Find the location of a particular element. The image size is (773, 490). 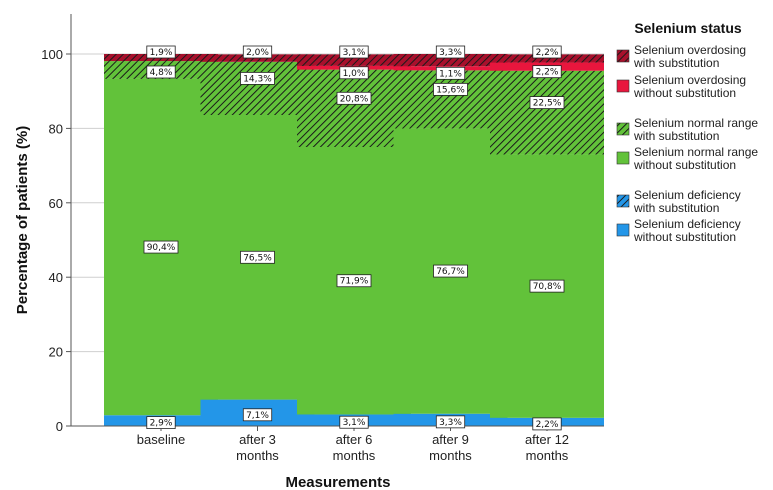

svg-text: 90,4% is located at coordinates (161, 248).